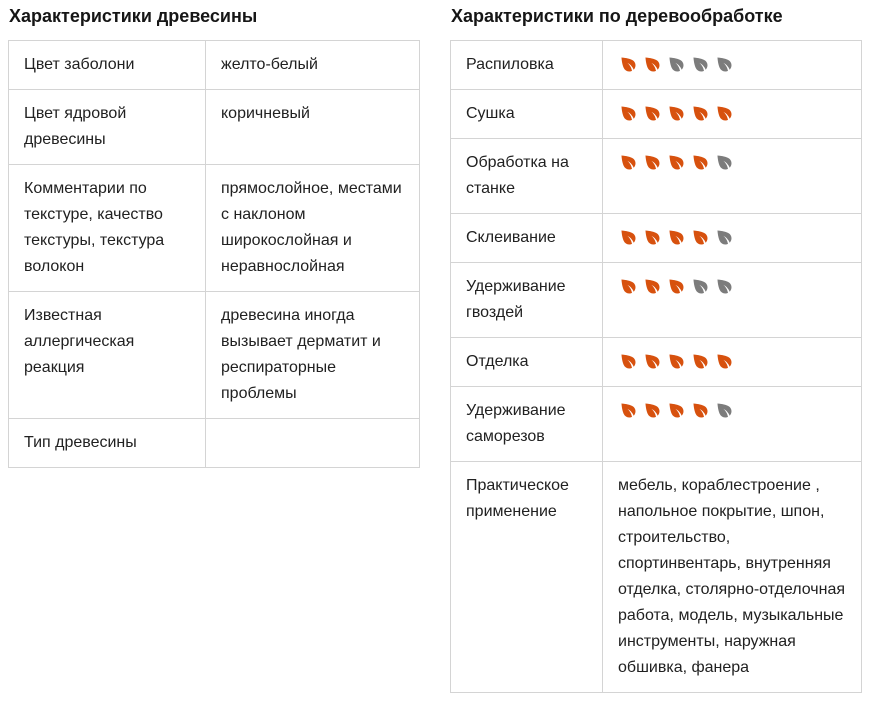  I want to click on table-row: Цвет заболони желто-белый, so click(214, 64).